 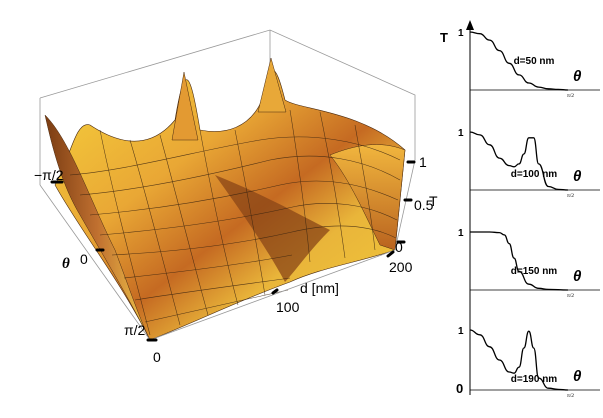 What do you see at coordinates (534, 174) in the screenshot?
I see `panel-label: d=100 nm` at bounding box center [534, 174].